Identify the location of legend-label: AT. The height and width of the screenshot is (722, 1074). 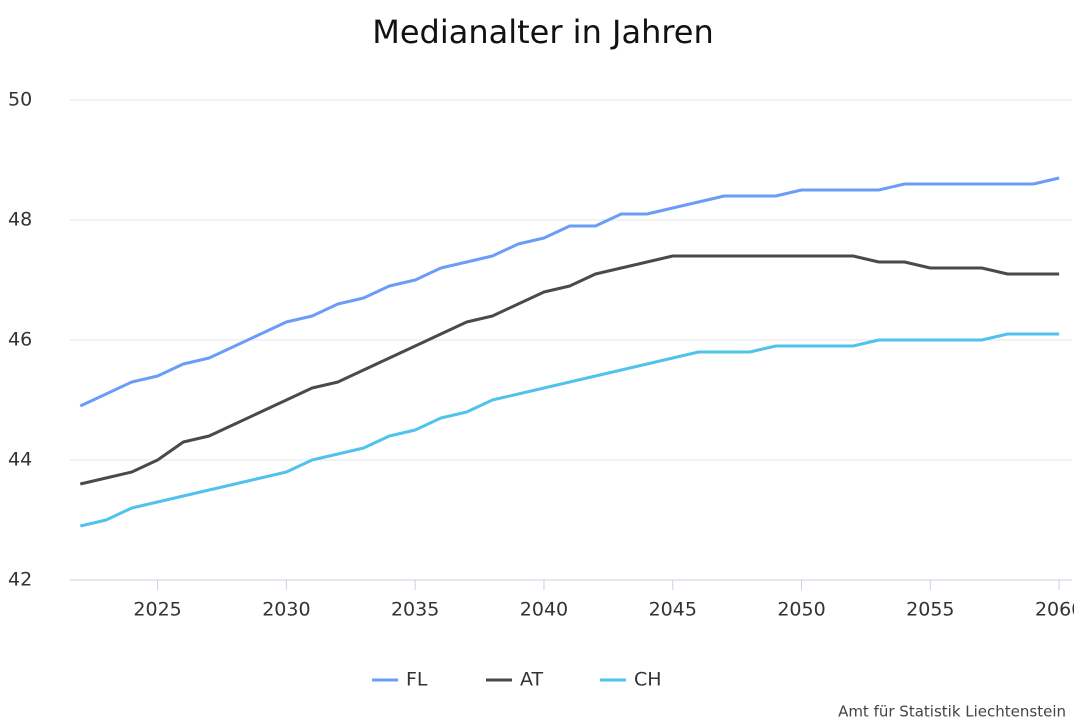
(532, 680).